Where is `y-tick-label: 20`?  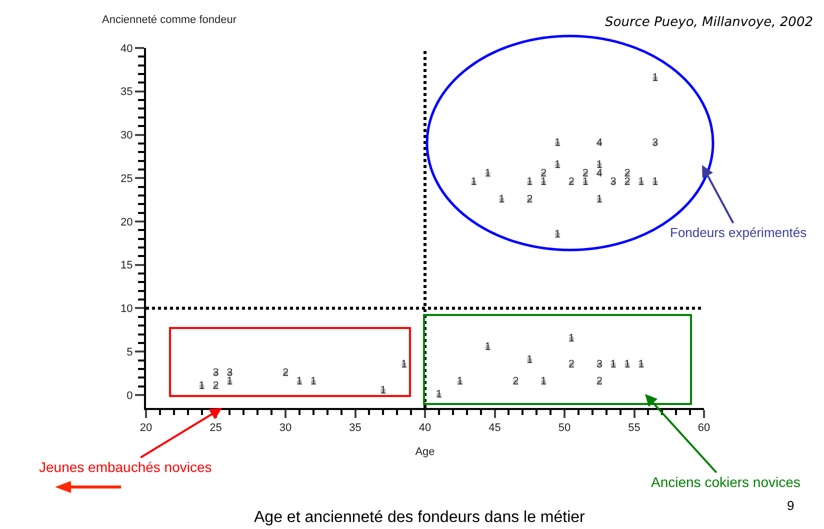 y-tick-label: 20 is located at coordinates (126, 222).